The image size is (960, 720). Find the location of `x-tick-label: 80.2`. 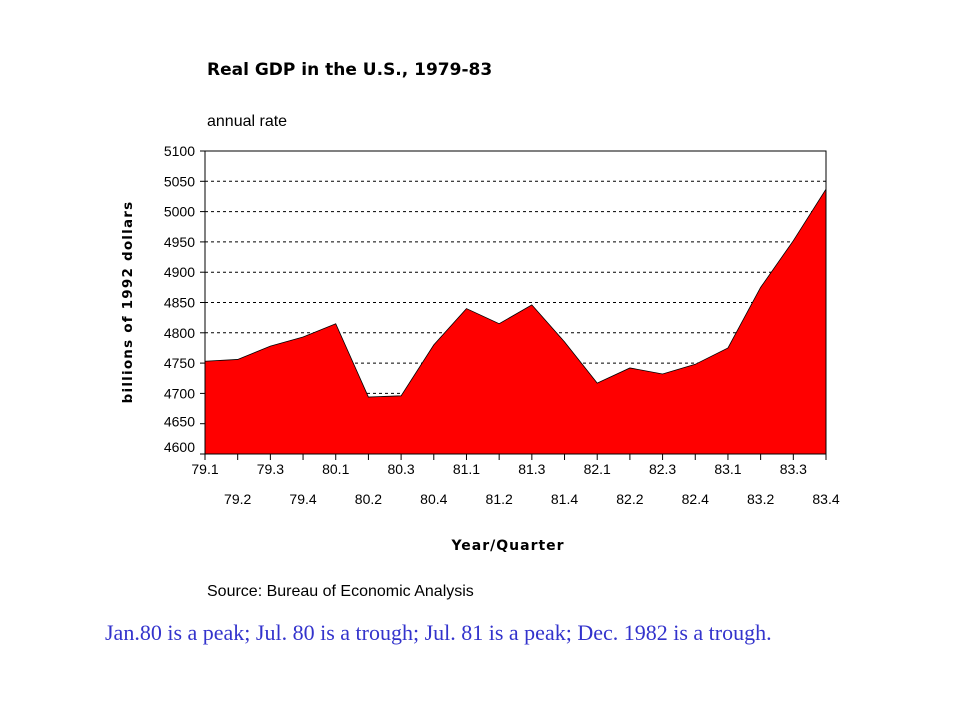

x-tick-label: 80.2 is located at coordinates (368, 499).